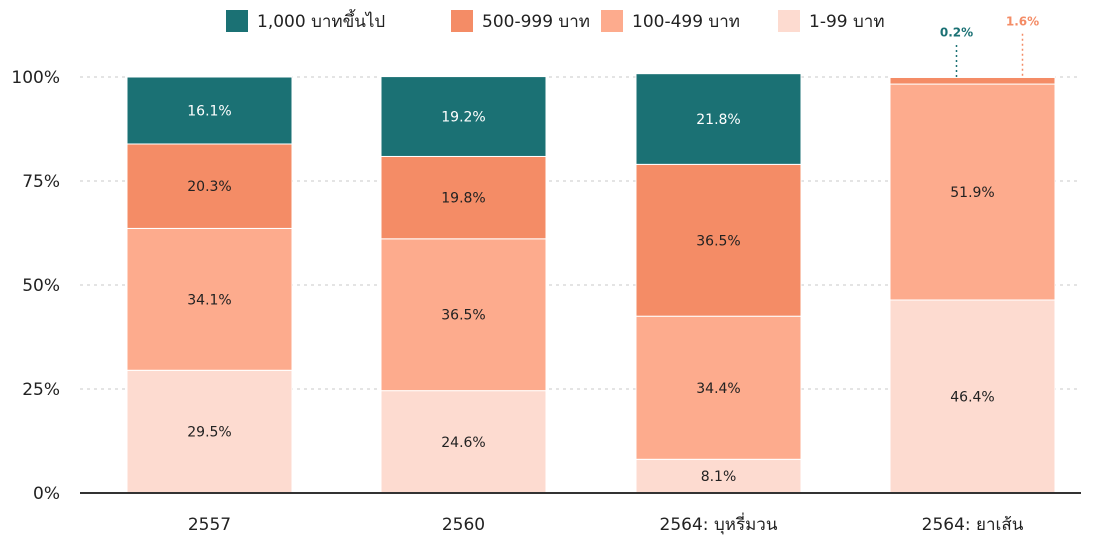 Image resolution: width=1094 pixels, height=538 pixels. Describe the element at coordinates (580, 513) in the screenshot. I see `x-axis: 2557 2560 2564: บุหรี่มวน 2564: ยาเส้น` at that location.